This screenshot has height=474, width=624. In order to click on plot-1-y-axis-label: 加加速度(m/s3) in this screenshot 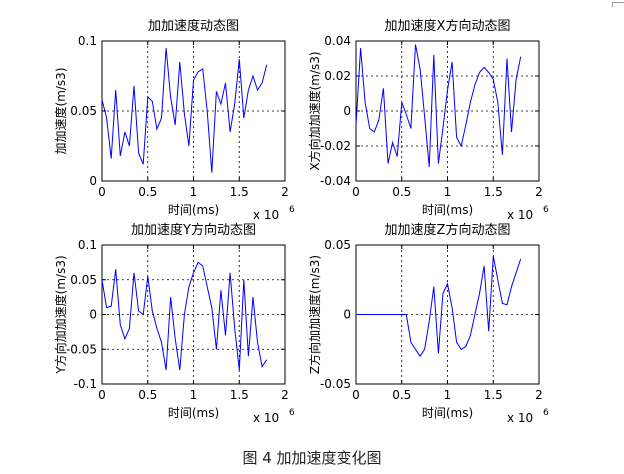, I will do `click(60, 111)`.